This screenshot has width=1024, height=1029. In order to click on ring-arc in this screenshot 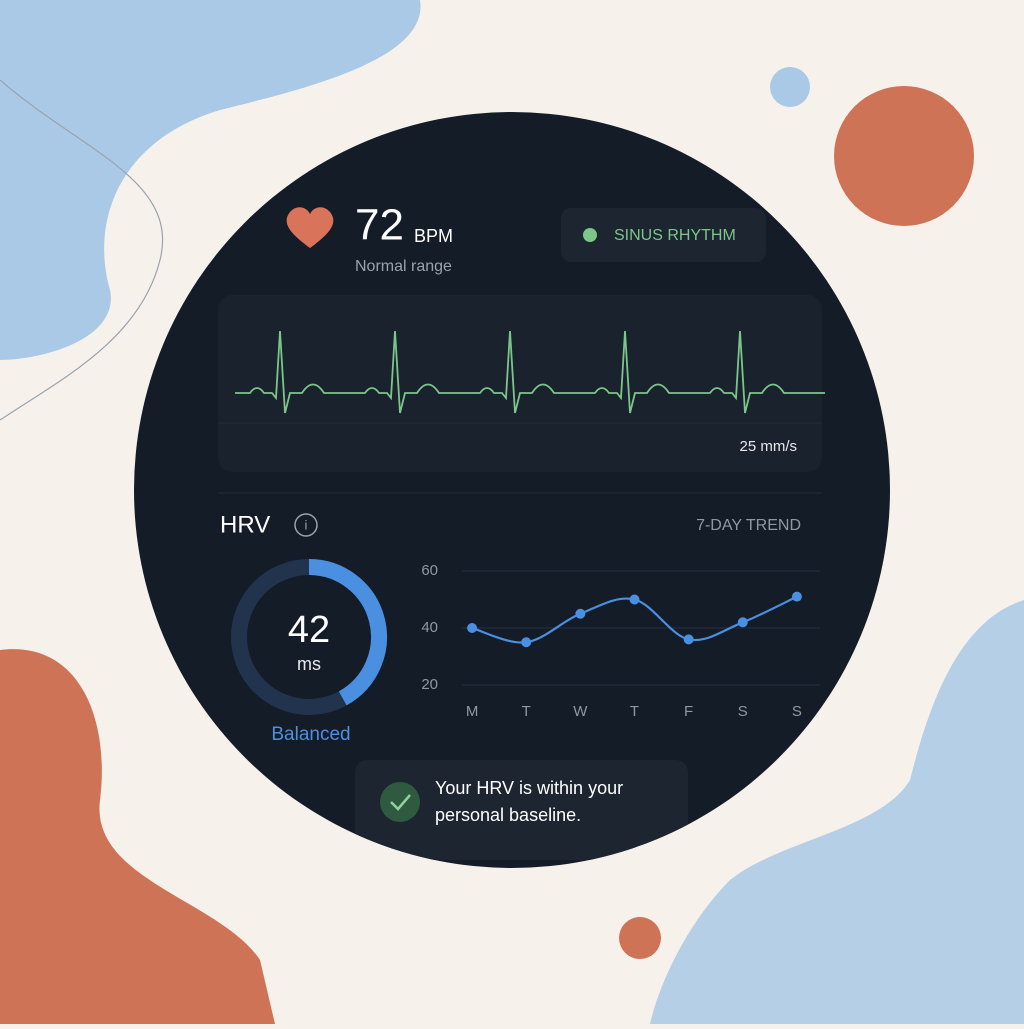, I will do `click(347, 632)`.